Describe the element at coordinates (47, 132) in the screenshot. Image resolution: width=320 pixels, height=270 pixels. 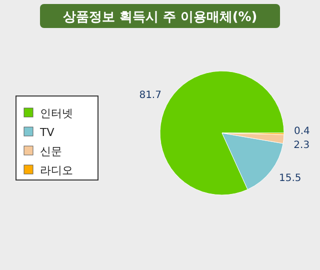
I see `legend-label: TV` at that location.